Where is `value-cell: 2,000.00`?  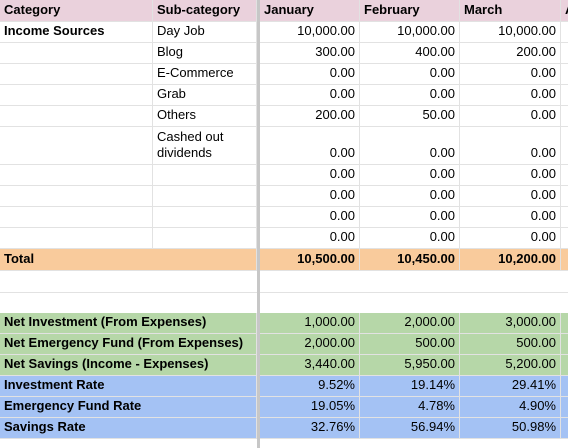
value-cell: 2,000.00 is located at coordinates (310, 344).